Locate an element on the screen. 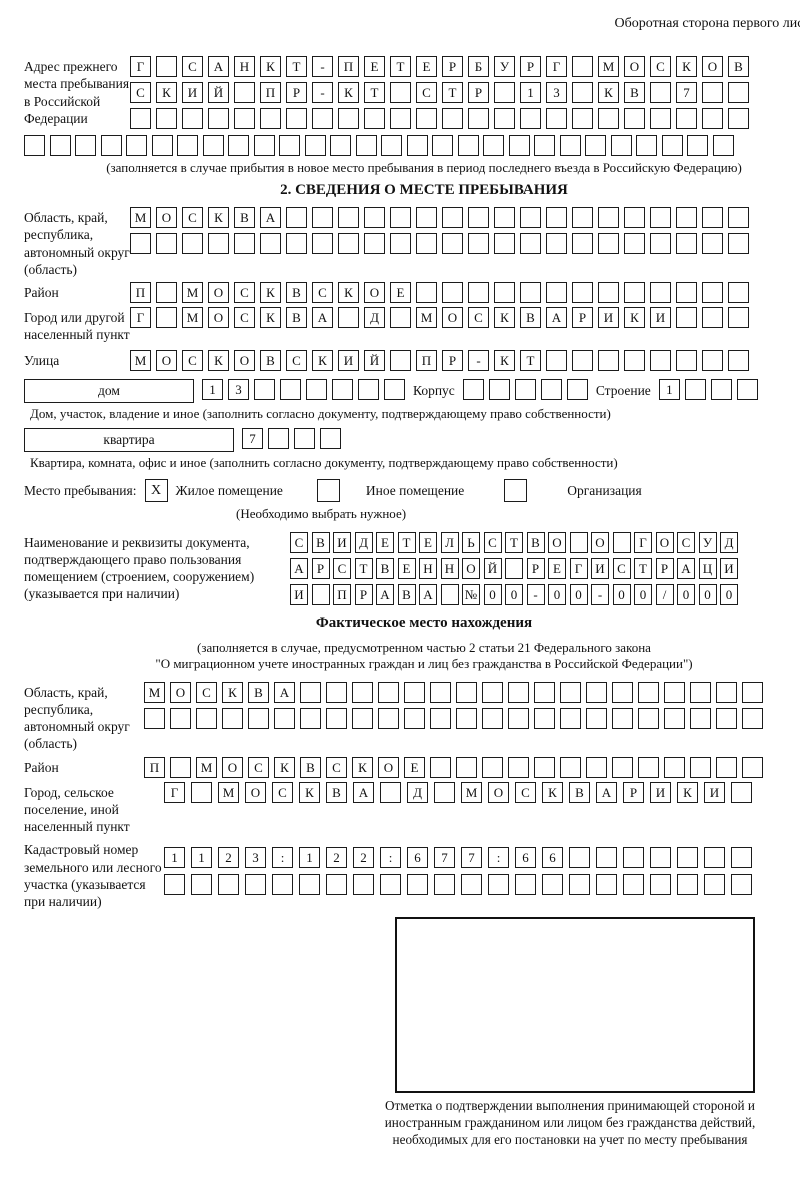 This screenshot has height=1196, width=800. stroenie-cells: 1 is located at coordinates (708, 389).